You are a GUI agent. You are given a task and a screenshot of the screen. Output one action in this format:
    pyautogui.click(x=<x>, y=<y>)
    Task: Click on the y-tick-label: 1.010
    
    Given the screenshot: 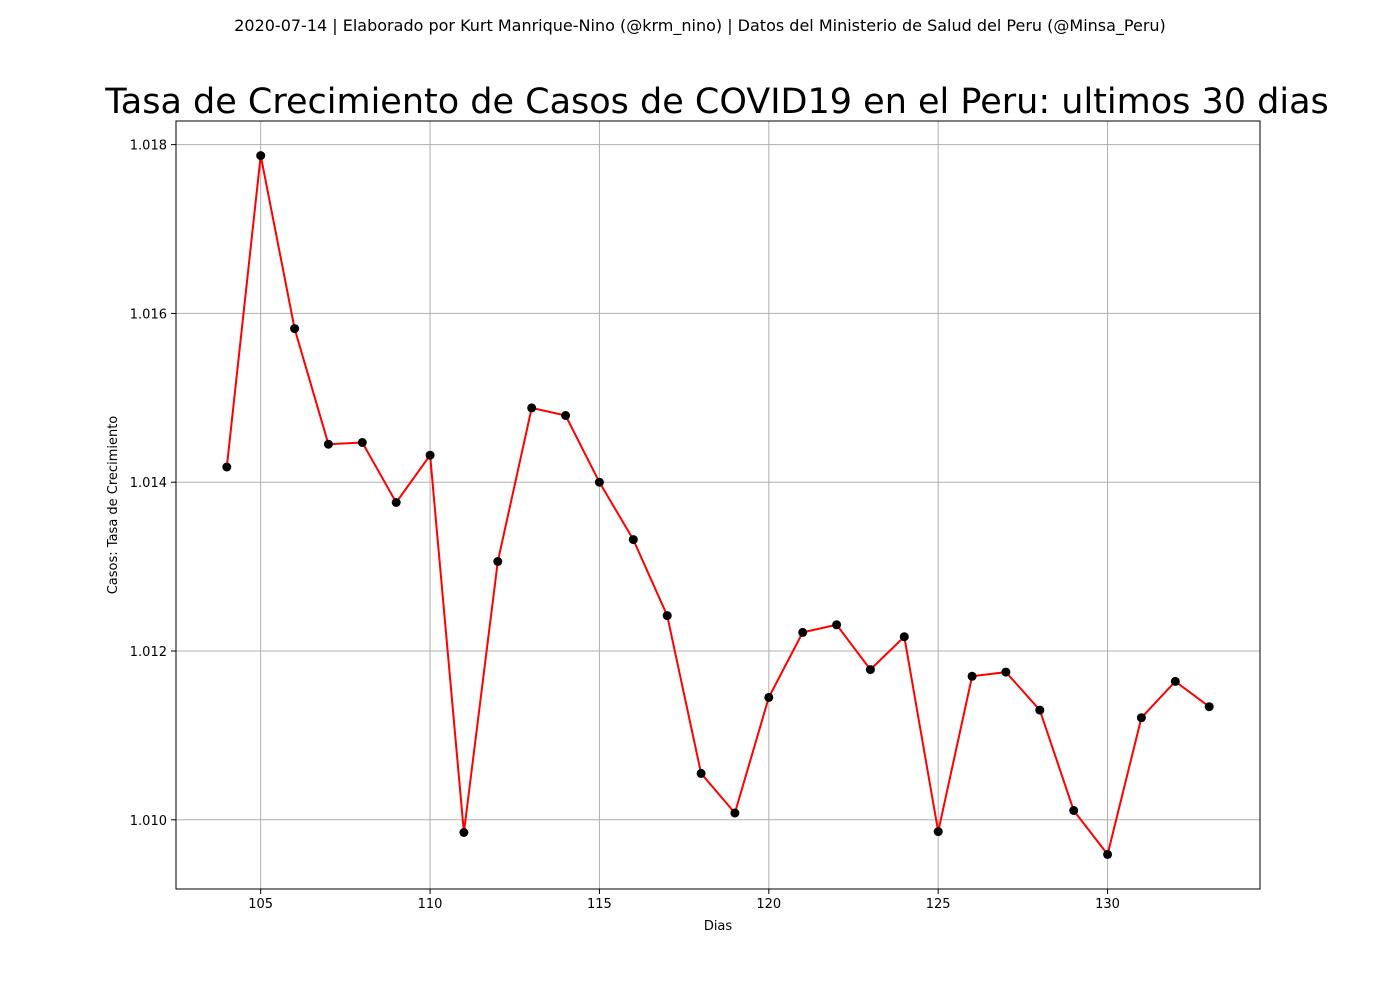 What is the action you would take?
    pyautogui.click(x=148, y=821)
    